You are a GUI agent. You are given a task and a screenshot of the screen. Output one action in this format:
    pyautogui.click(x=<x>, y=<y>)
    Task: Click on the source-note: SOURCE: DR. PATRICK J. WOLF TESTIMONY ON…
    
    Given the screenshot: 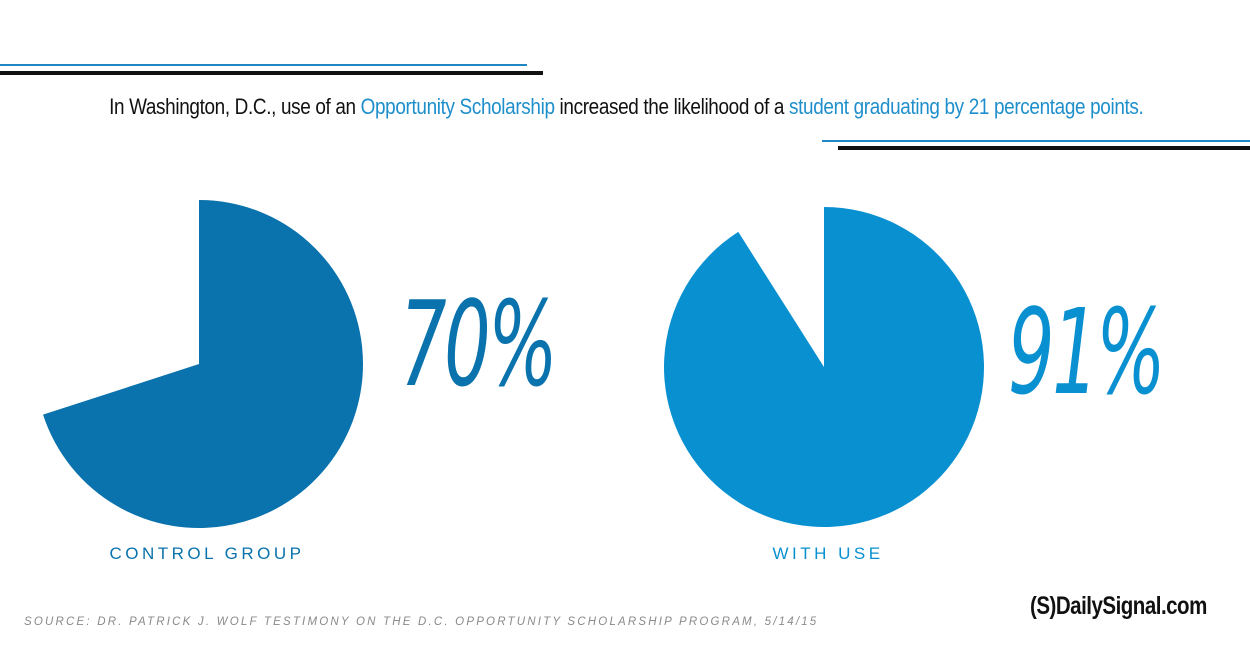 What is the action you would take?
    pyautogui.click(x=421, y=622)
    